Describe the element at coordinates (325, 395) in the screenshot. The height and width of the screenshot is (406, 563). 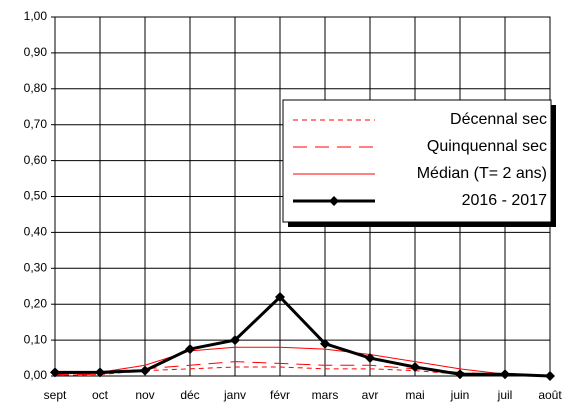
I see `x-tick-label: mars` at that location.